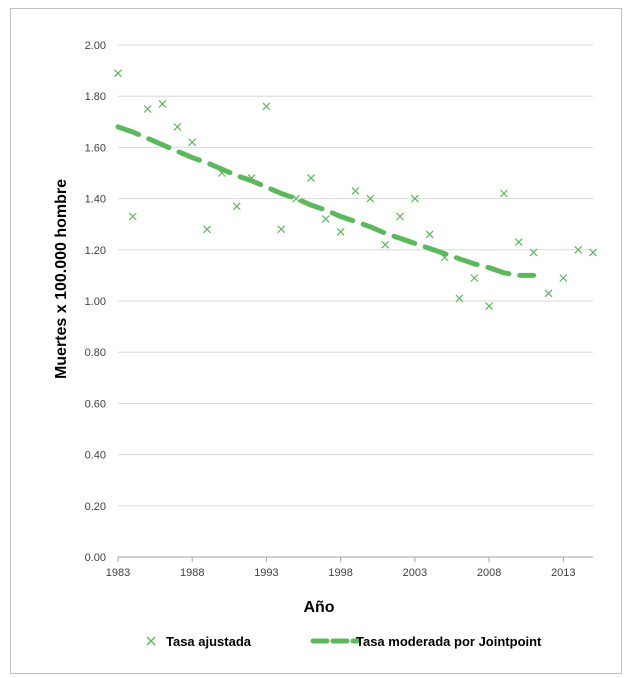 The width and height of the screenshot is (632, 678). I want to click on x-tick-label: 2003, so click(415, 573).